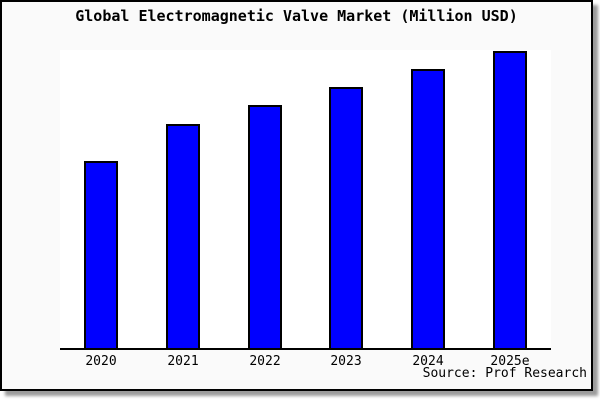 The width and height of the screenshot is (600, 400). Describe the element at coordinates (183, 361) in the screenshot. I see `x-tick-label-2021: 2021` at that location.